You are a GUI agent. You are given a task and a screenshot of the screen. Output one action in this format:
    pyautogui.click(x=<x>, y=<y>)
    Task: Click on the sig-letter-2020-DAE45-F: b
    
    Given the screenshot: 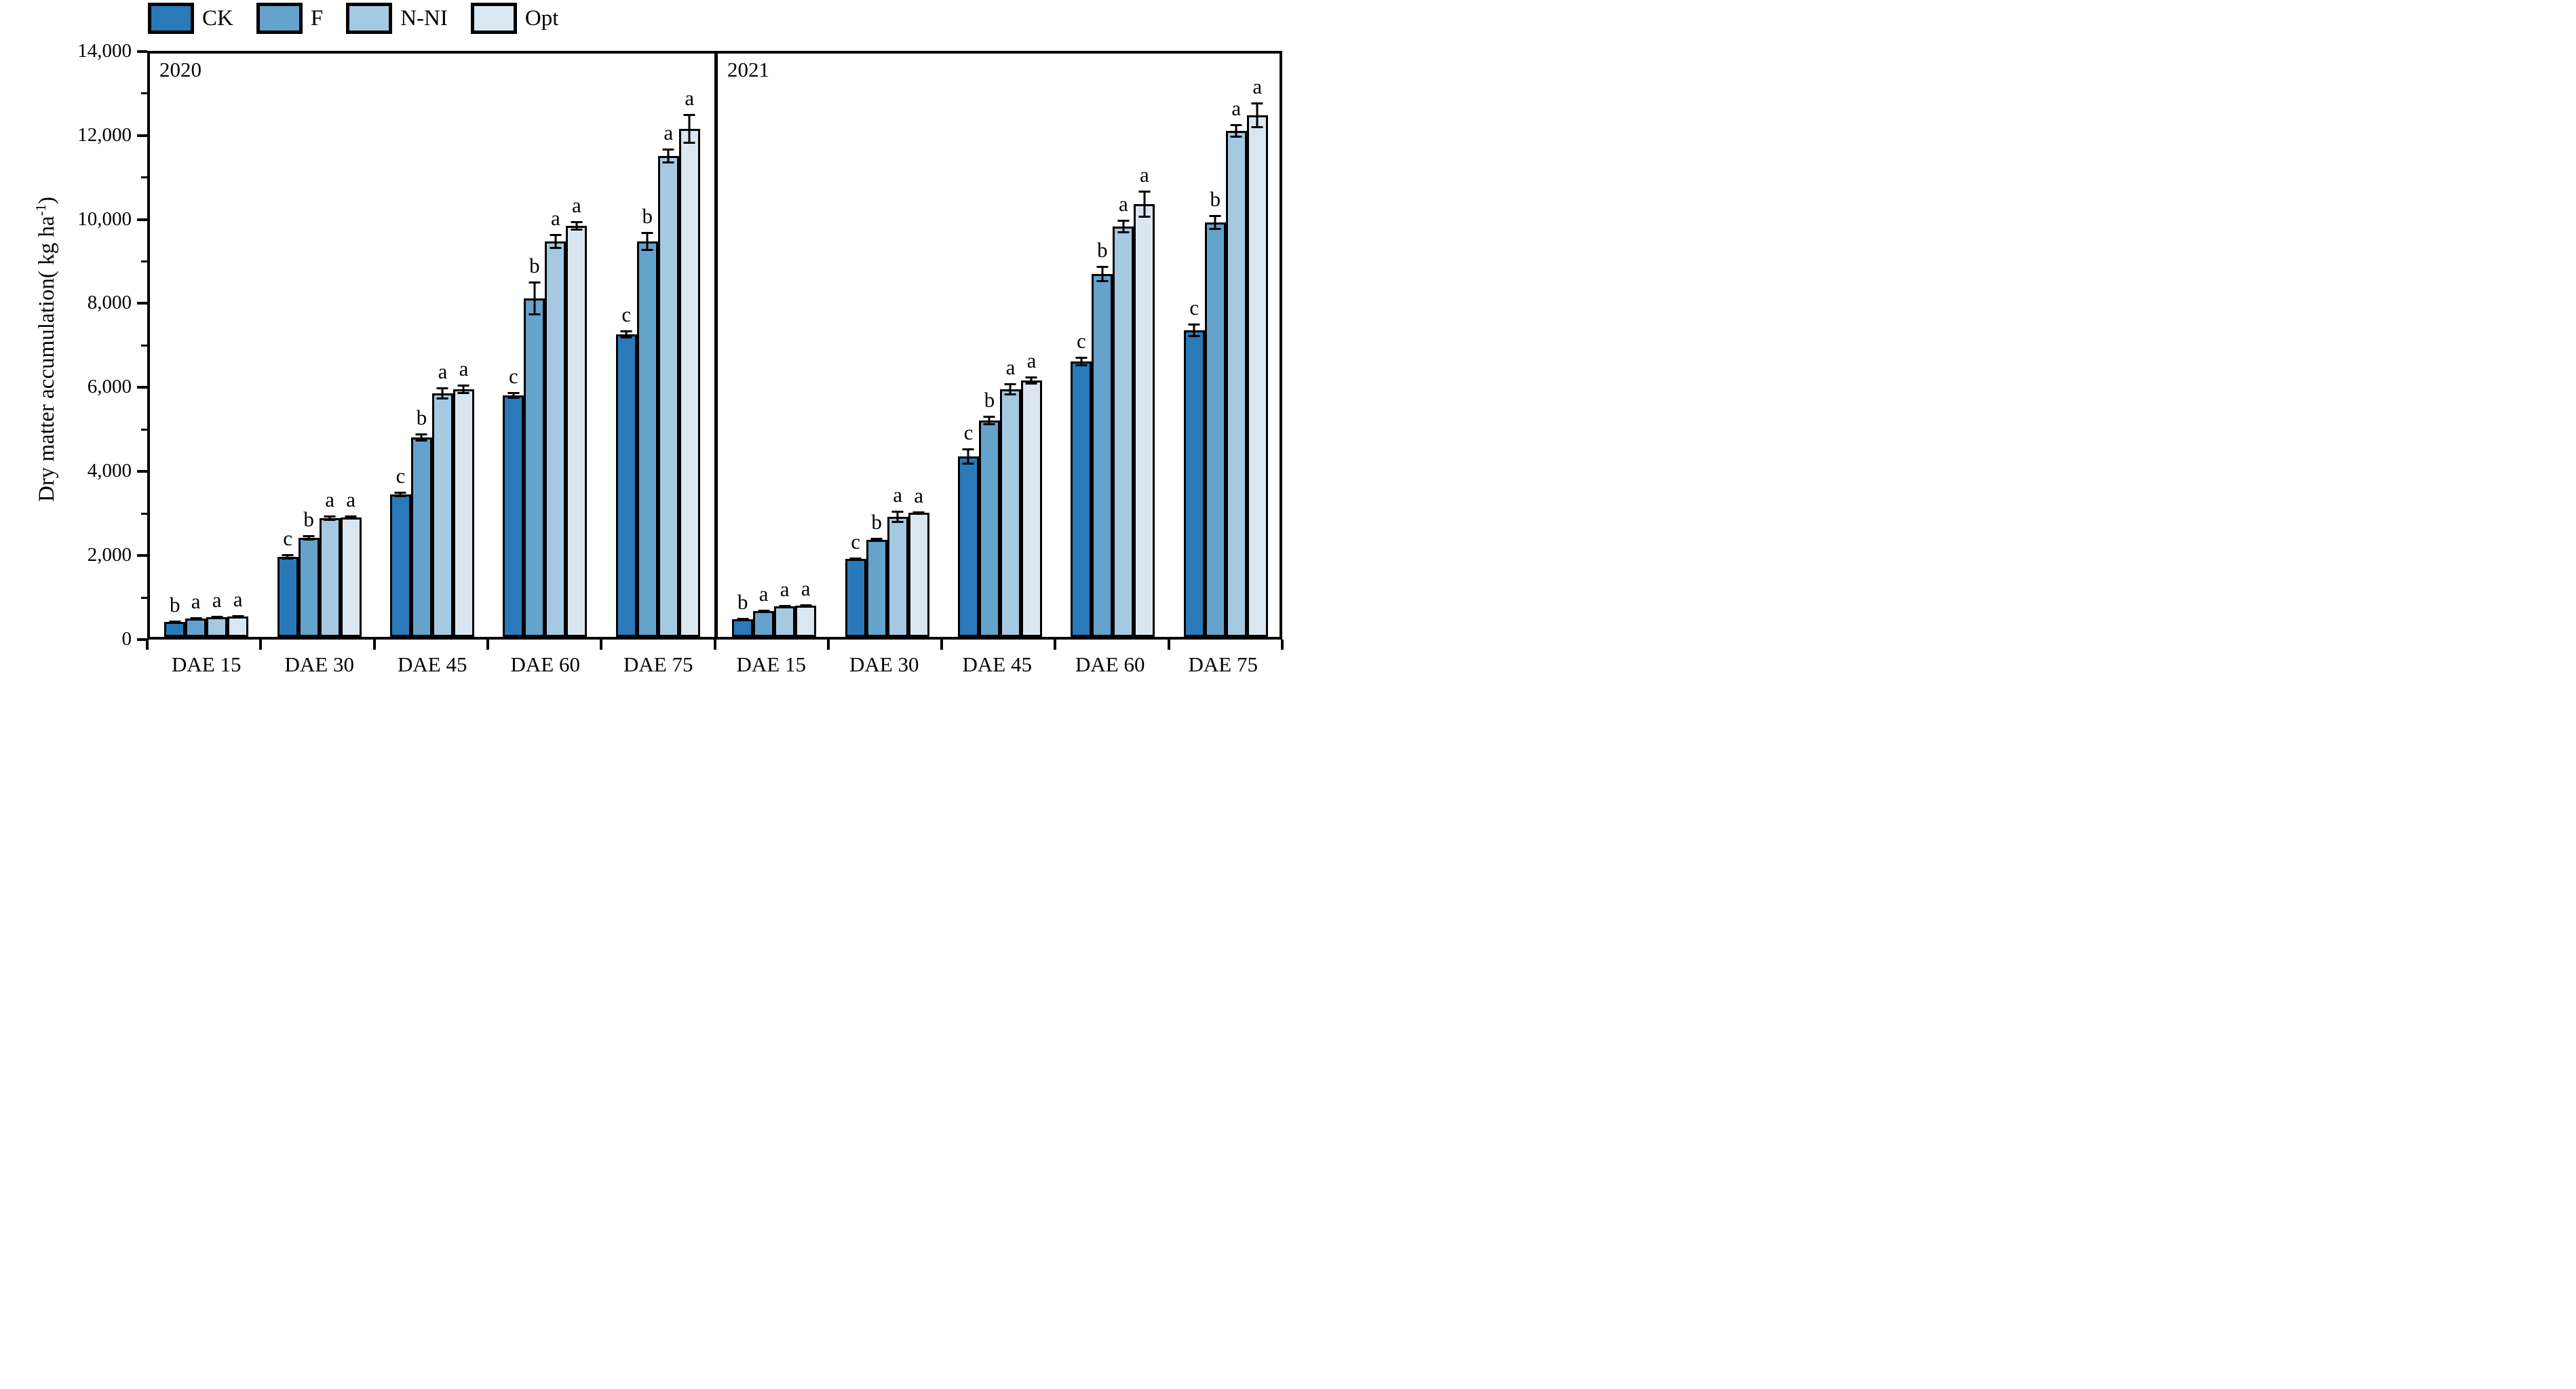 What is the action you would take?
    pyautogui.click(x=421, y=418)
    